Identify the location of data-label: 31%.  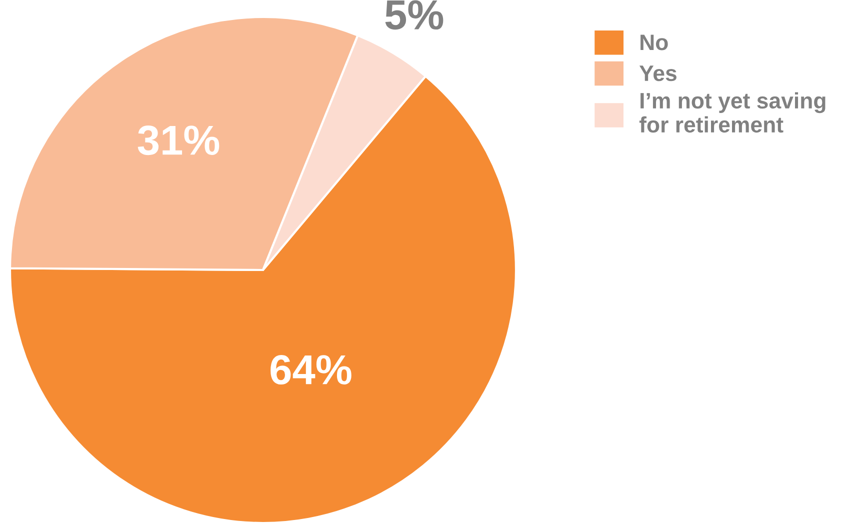
(179, 141).